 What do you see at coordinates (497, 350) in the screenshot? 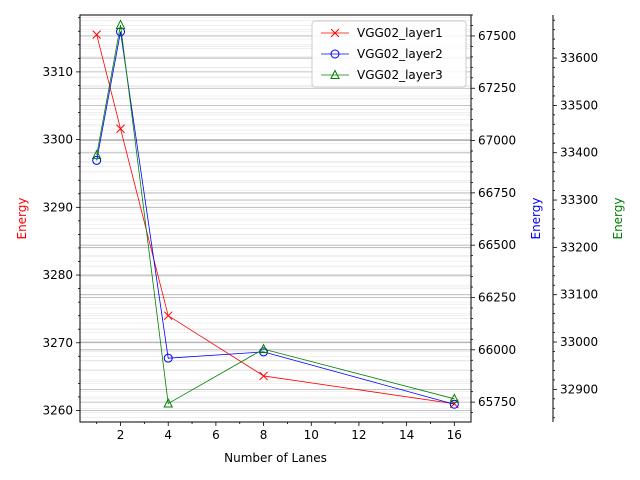
I see `y-tick-label-axis2: 66000` at bounding box center [497, 350].